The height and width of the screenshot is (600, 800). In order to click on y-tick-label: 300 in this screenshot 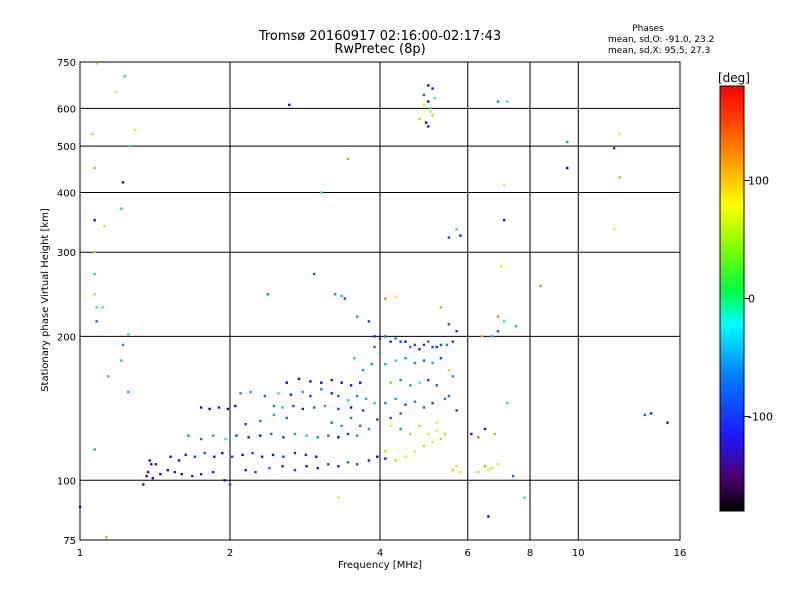, I will do `click(66, 253)`.